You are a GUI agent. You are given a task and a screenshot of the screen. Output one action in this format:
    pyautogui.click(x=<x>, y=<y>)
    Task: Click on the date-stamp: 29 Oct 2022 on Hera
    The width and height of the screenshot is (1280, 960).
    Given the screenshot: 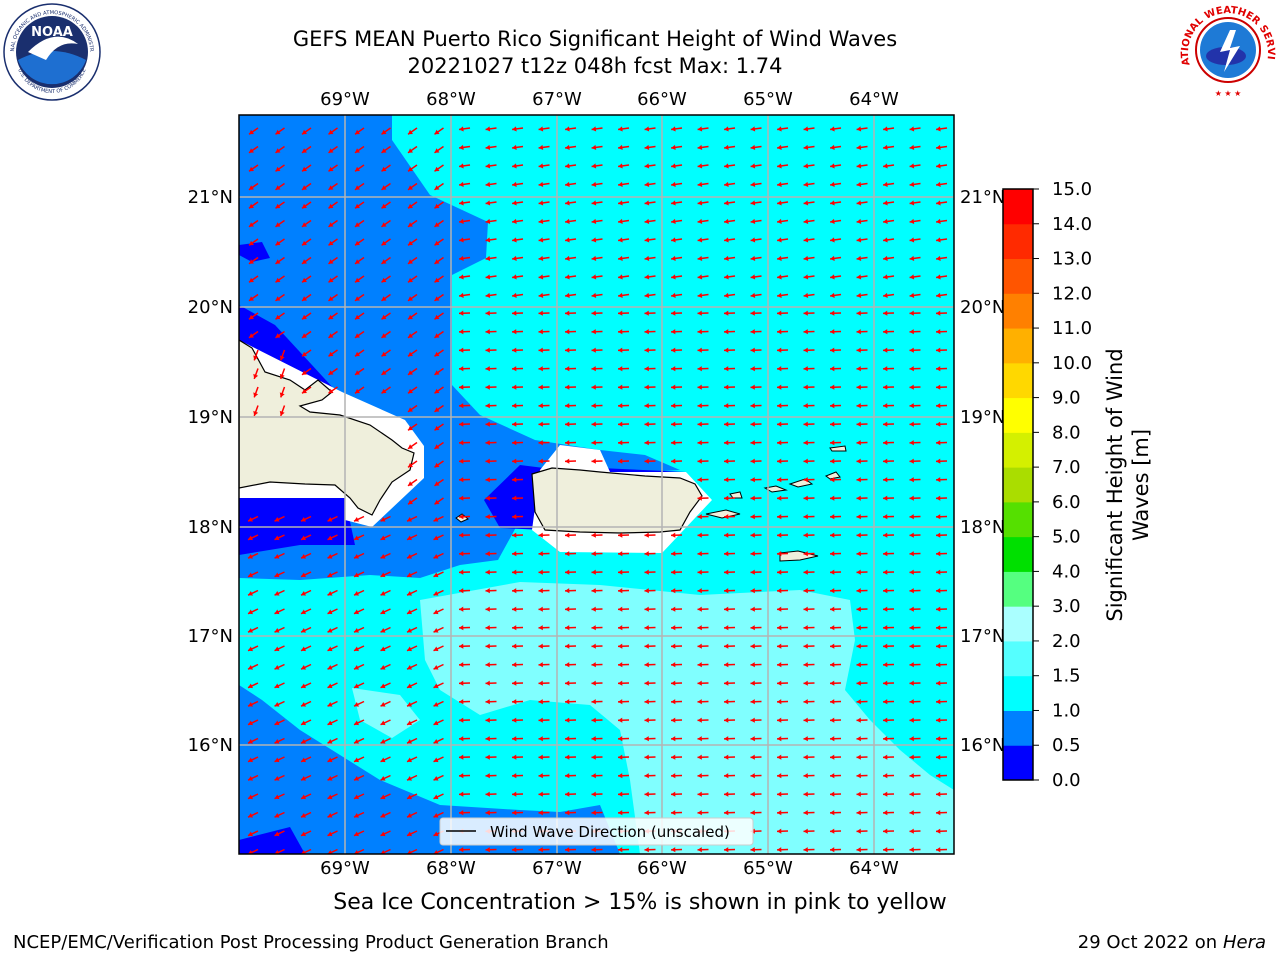 What is the action you would take?
    pyautogui.click(x=1172, y=942)
    